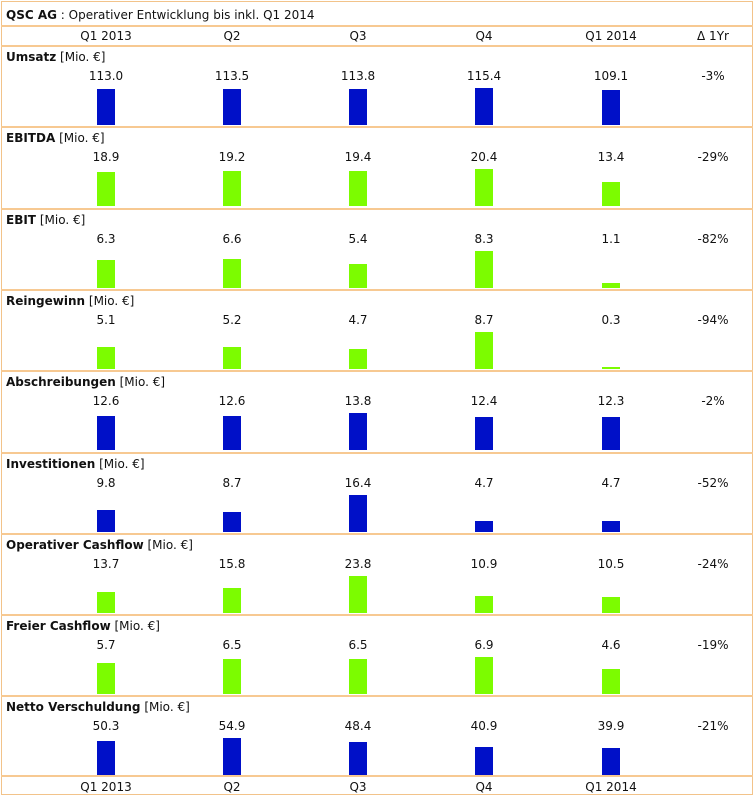  I want to click on footer-divider, so click(377, 776).